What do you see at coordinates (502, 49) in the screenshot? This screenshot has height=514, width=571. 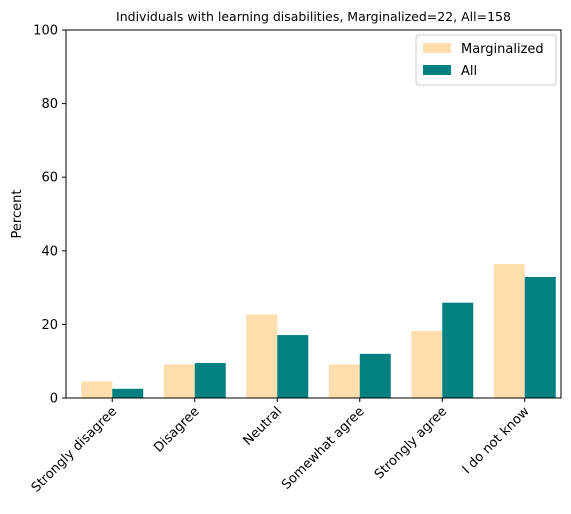 I see `legend-label: Marginalized` at bounding box center [502, 49].